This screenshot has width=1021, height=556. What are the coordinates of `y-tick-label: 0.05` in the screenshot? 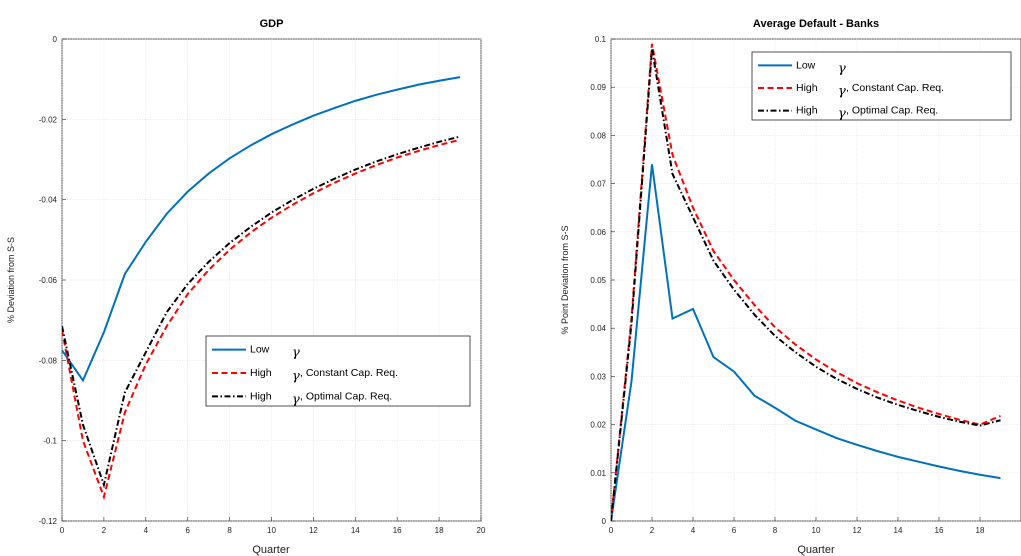 It's located at (598, 280).